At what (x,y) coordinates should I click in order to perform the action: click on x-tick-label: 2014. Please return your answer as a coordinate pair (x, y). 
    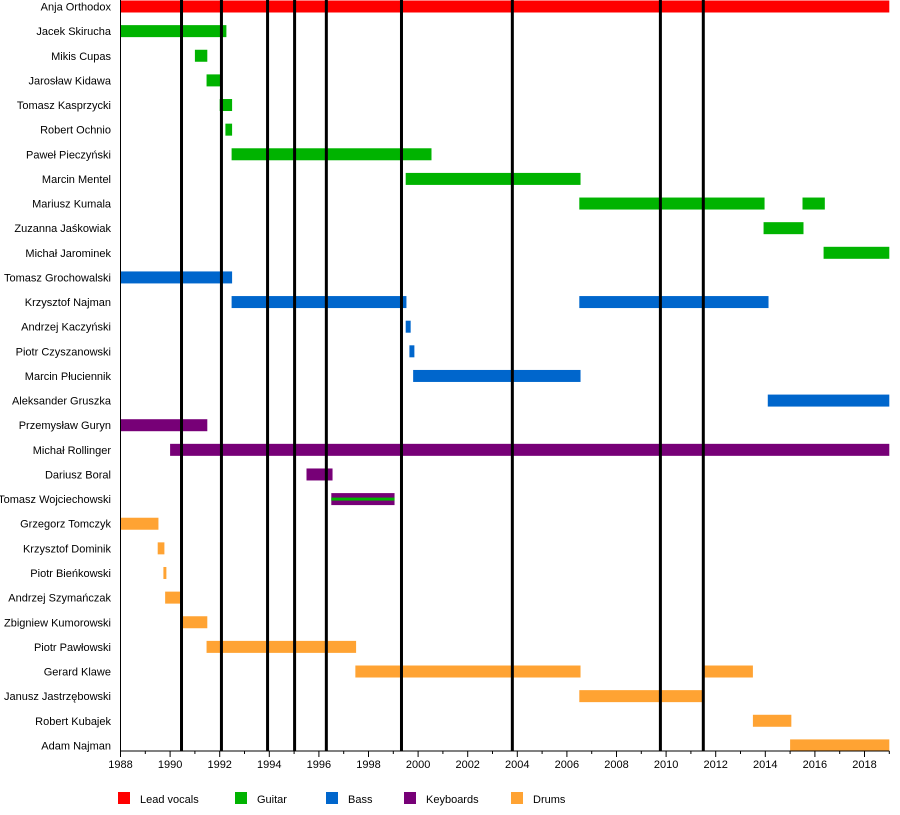
    Looking at the image, I should click on (765, 765).